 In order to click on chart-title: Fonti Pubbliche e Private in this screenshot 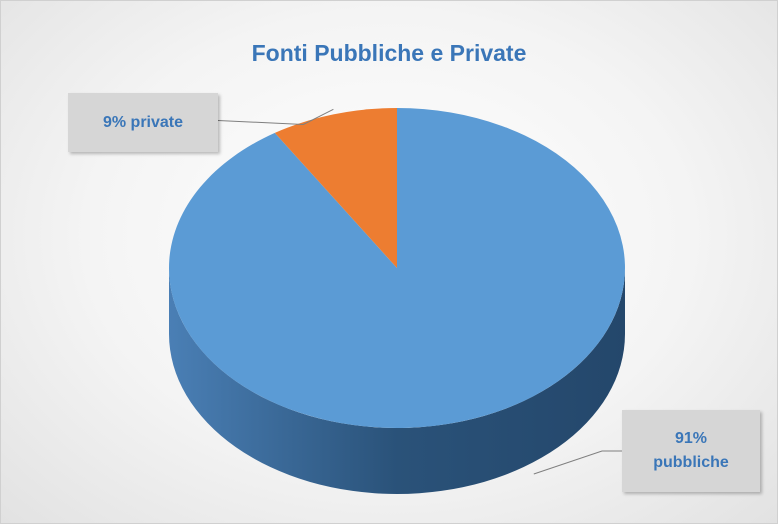, I will do `click(389, 53)`.